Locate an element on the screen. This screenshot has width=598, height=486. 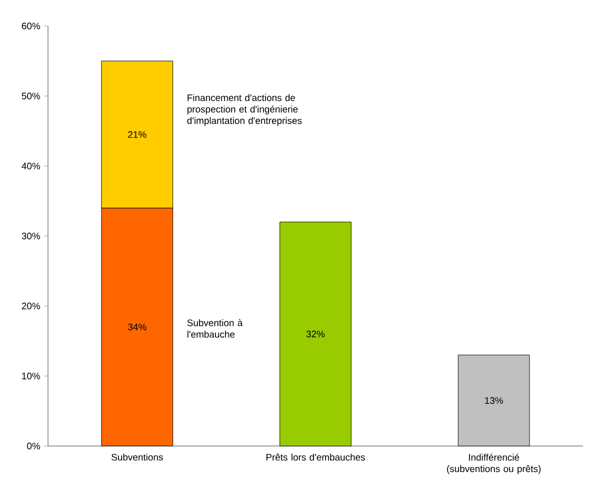
y-tick-label: 40% is located at coordinates (31, 166).